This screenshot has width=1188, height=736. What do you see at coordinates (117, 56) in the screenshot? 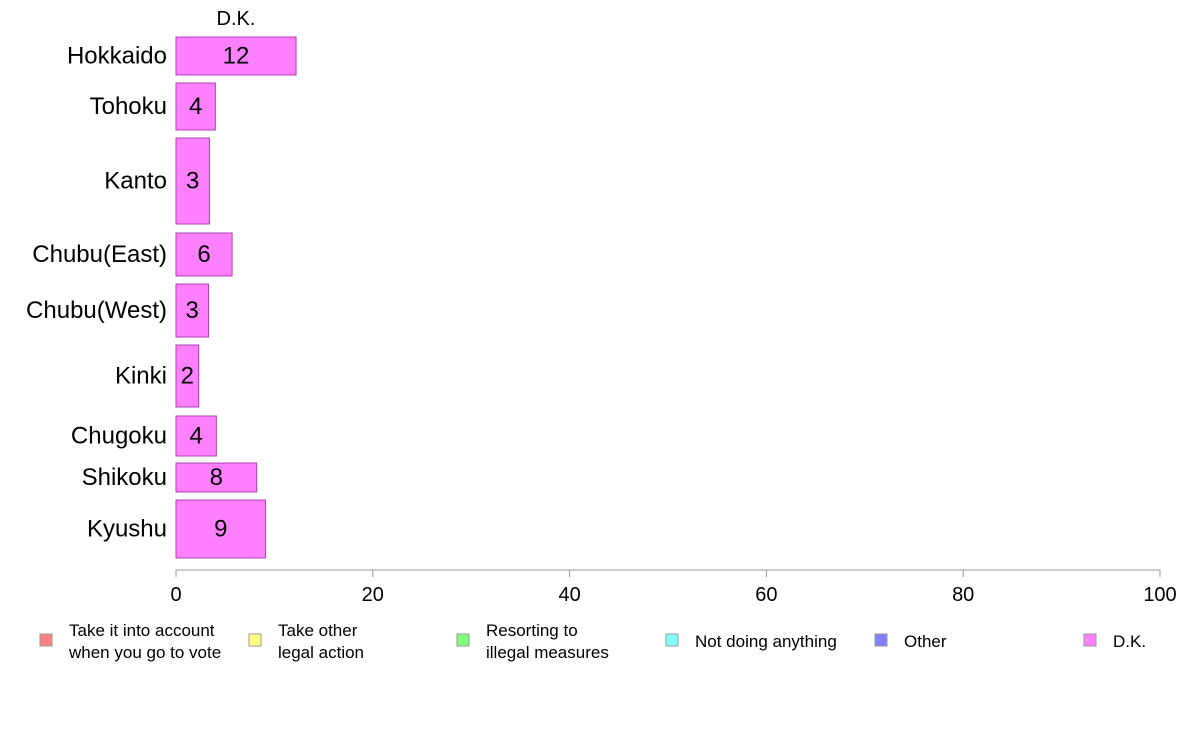
I see `category-label-hokkaido: Hokkaido` at bounding box center [117, 56].